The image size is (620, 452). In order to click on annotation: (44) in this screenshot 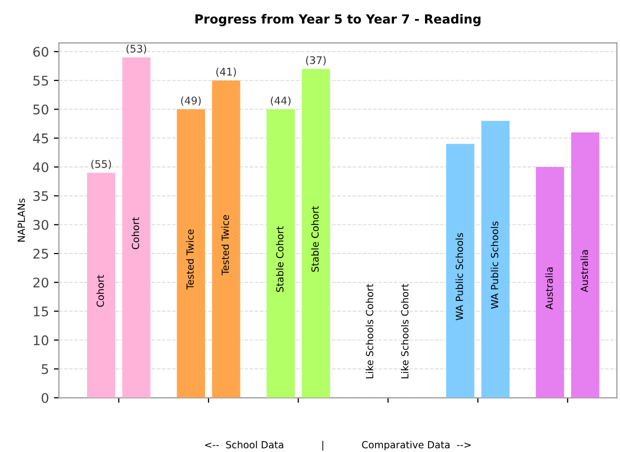, I will do `click(280, 101)`.